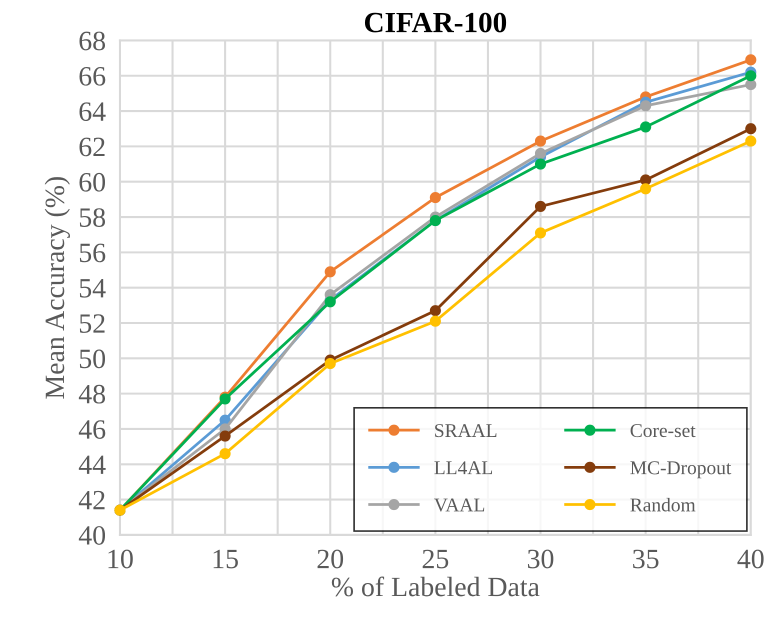 Image resolution: width=774 pixels, height=622 pixels. Describe the element at coordinates (93, 217) in the screenshot. I see `y-tick-label: 58` at that location.